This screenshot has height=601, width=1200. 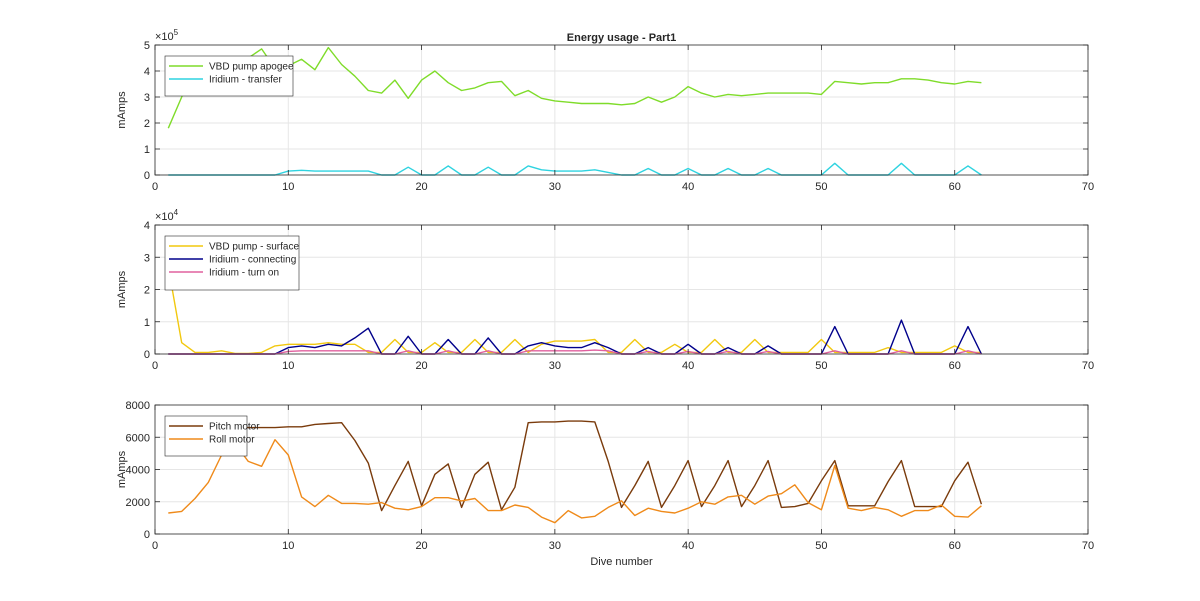 What do you see at coordinates (234, 427) in the screenshot?
I see `legend-entry: Pitch motor` at bounding box center [234, 427].